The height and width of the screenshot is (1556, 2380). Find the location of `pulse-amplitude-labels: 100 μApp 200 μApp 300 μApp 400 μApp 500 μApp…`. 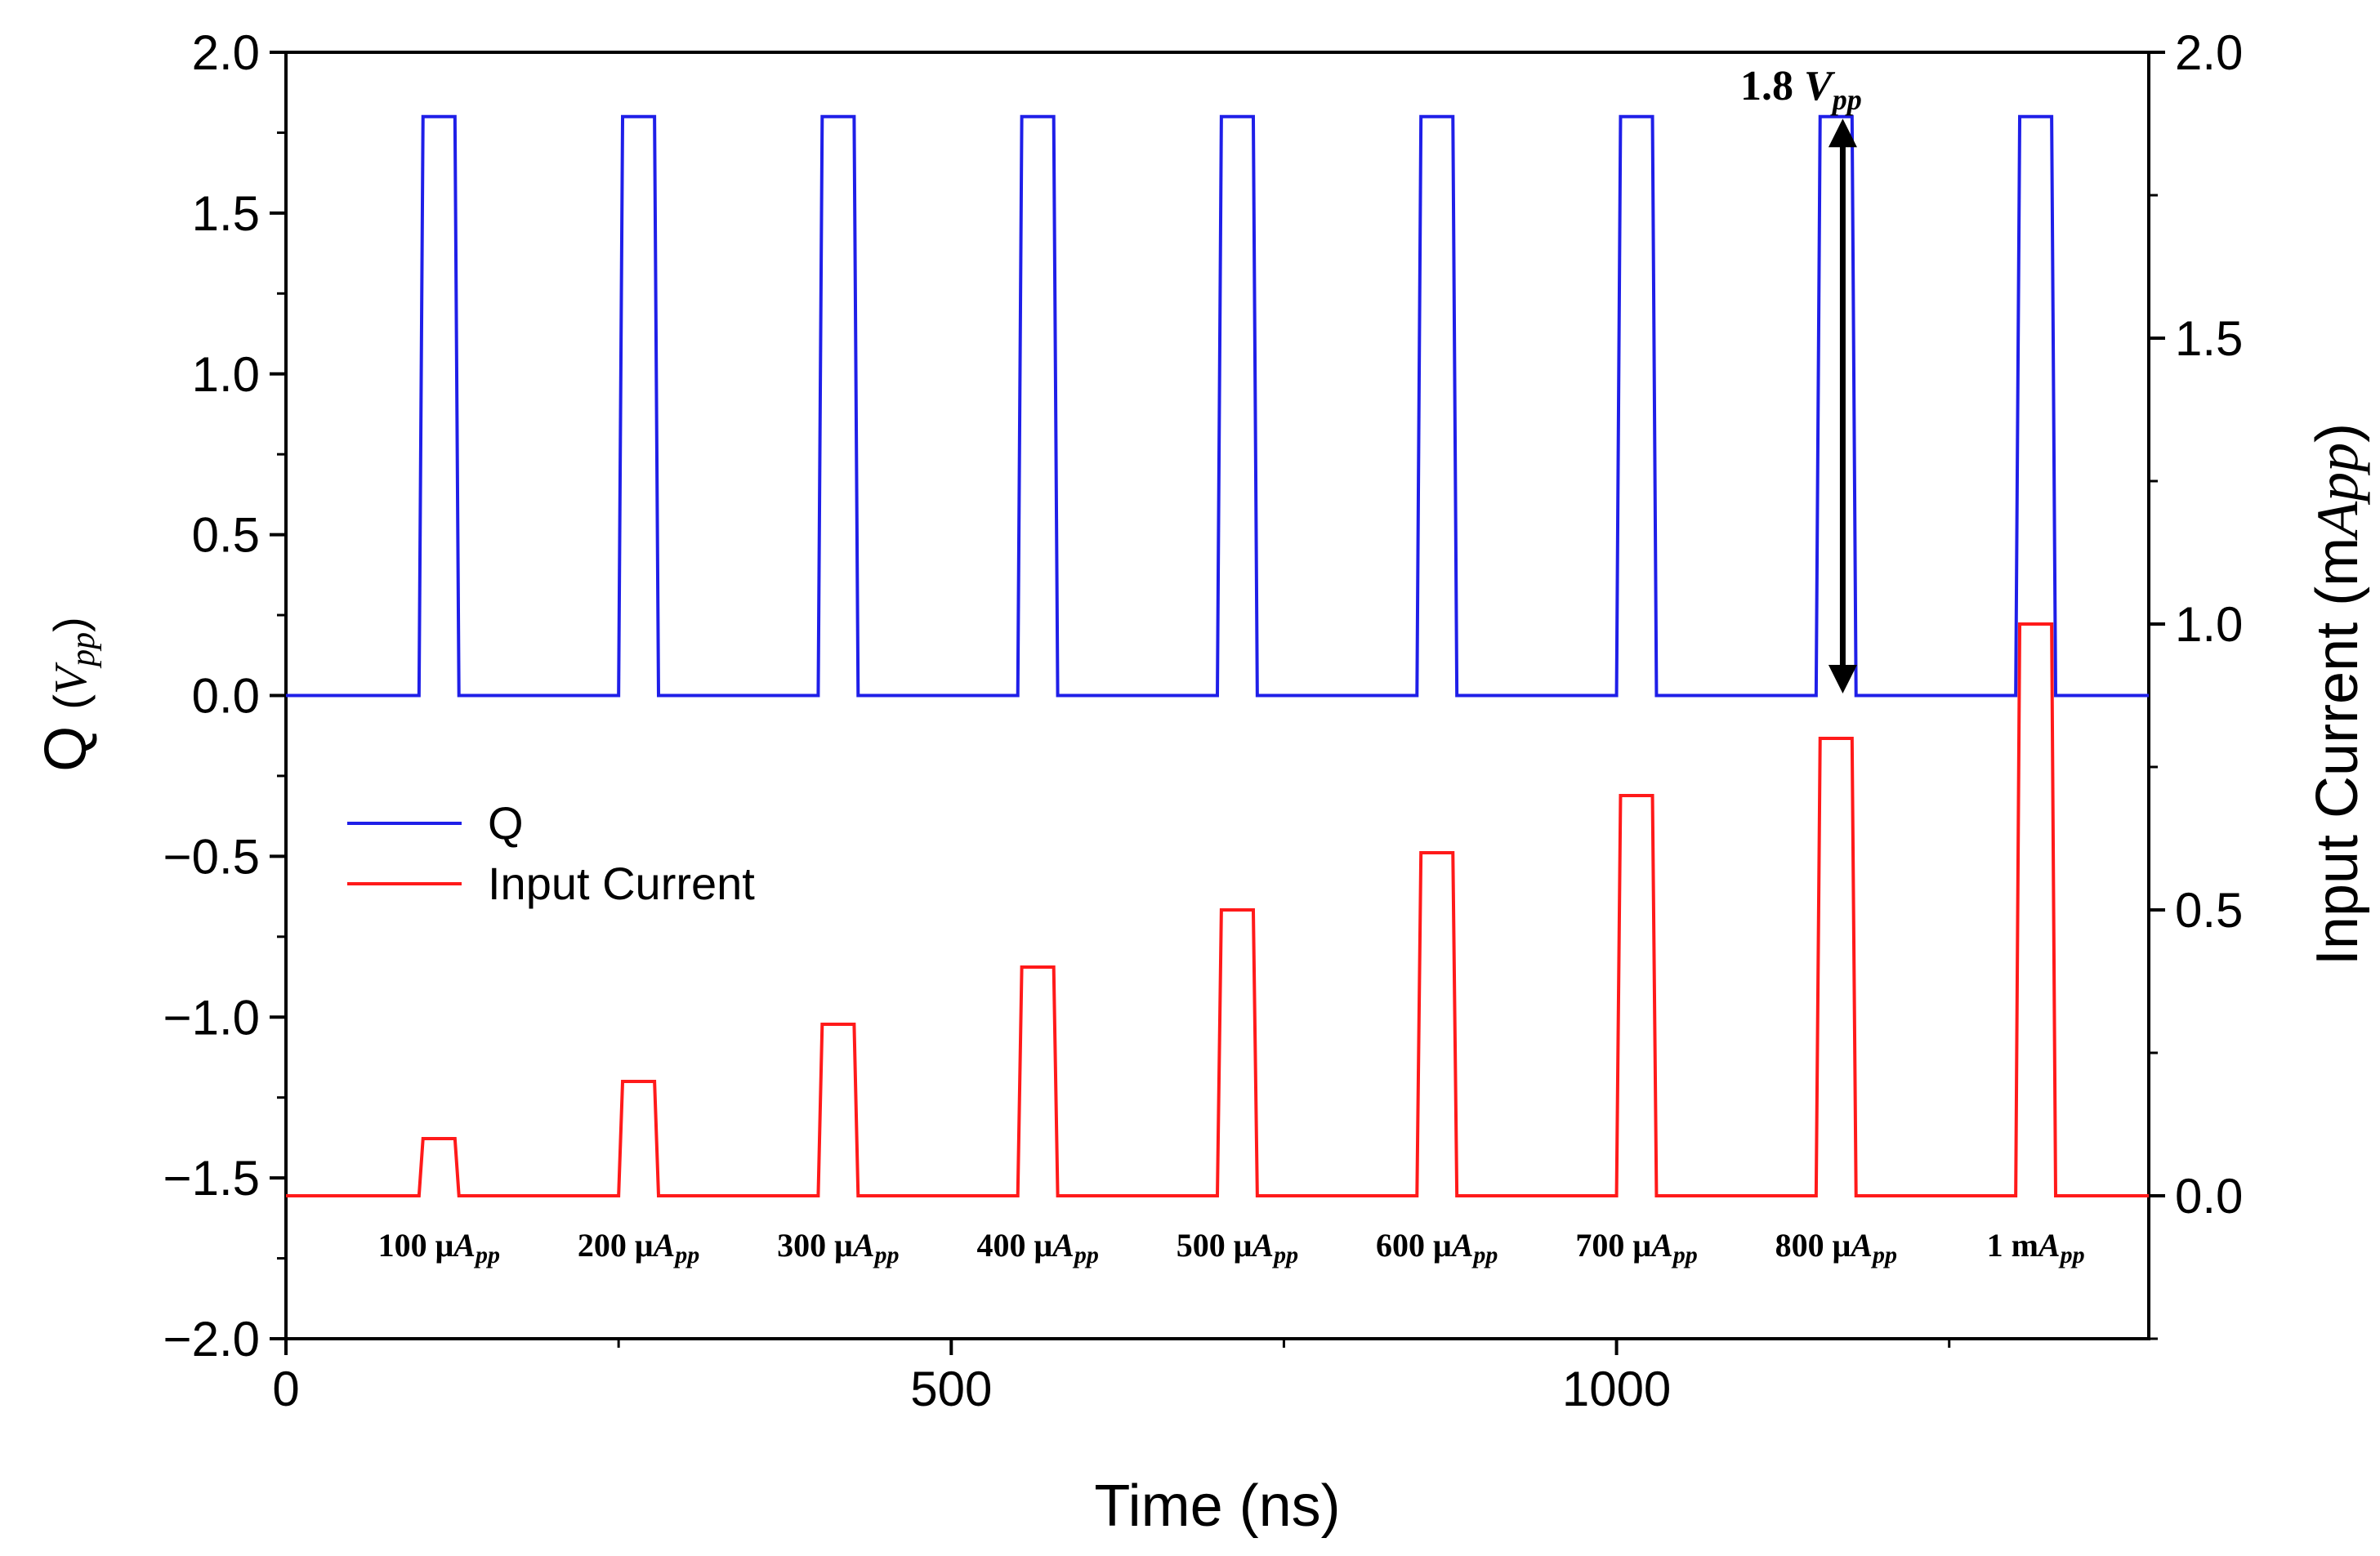

pulse-amplitude-labels: 100 μApp 200 μApp 300 μApp 400 μApp 500 μApp… is located at coordinates (1232, 1247).